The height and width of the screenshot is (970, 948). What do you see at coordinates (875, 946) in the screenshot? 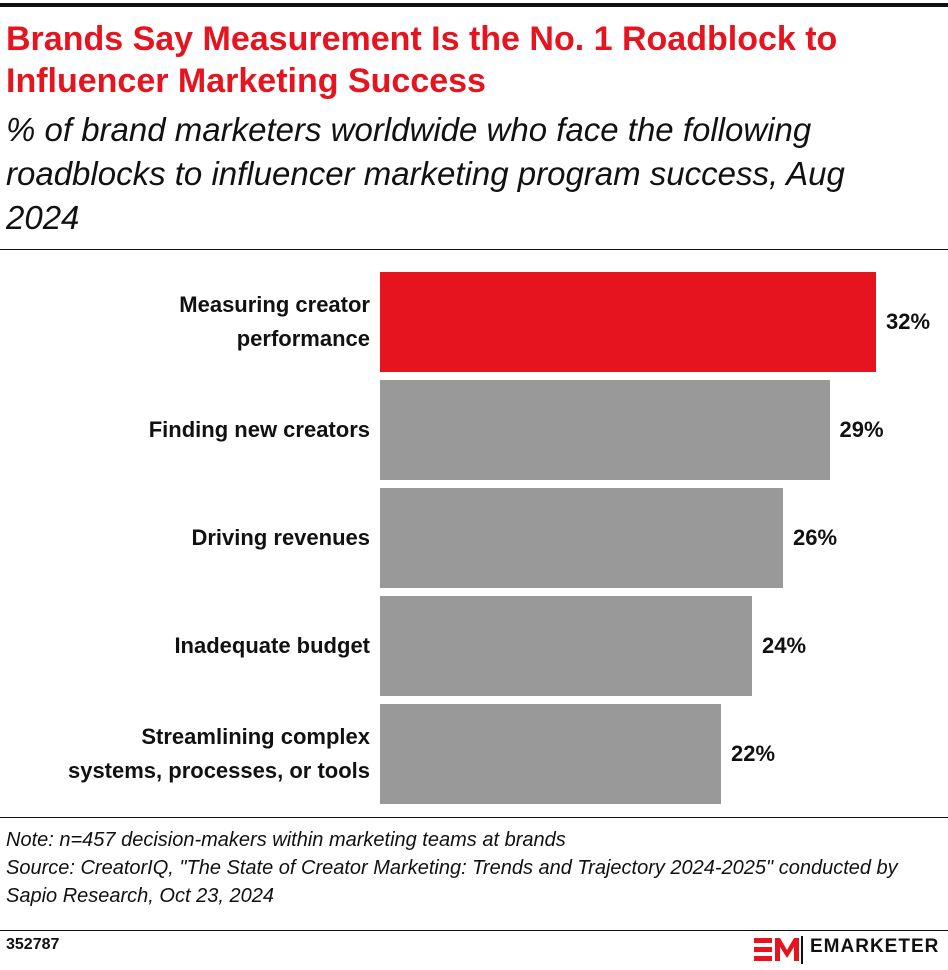
I see `brand-name: EMARKETER` at bounding box center [875, 946].